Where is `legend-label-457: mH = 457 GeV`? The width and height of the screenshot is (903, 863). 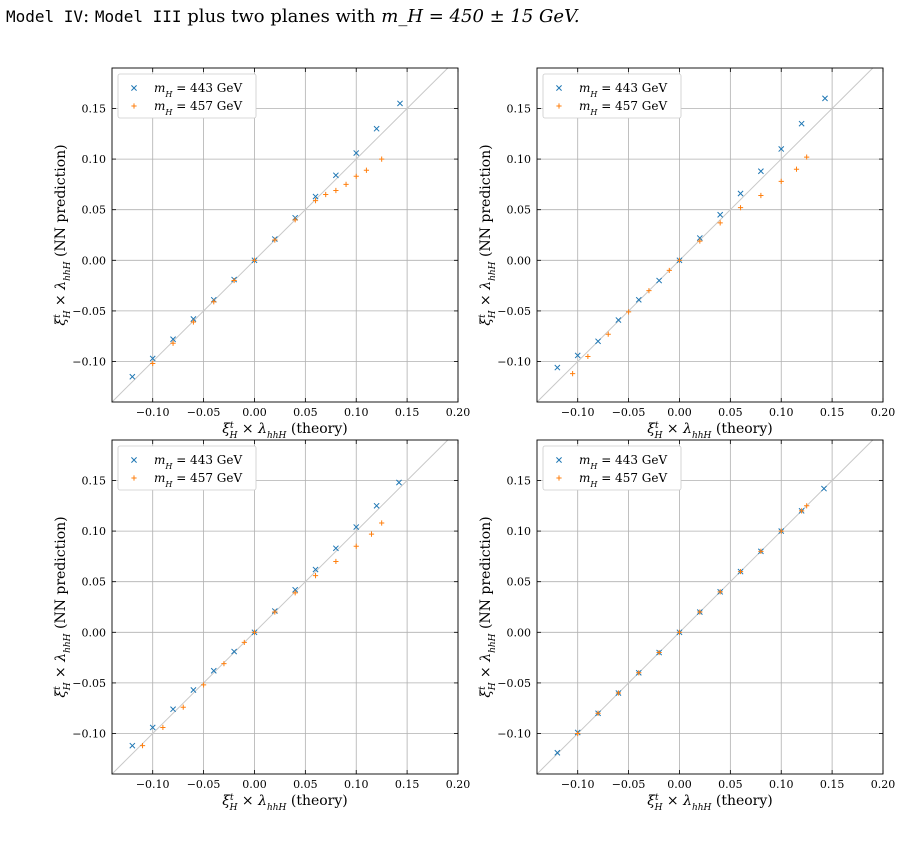
legend-label-457: mH = 457 GeV is located at coordinates (198, 480).